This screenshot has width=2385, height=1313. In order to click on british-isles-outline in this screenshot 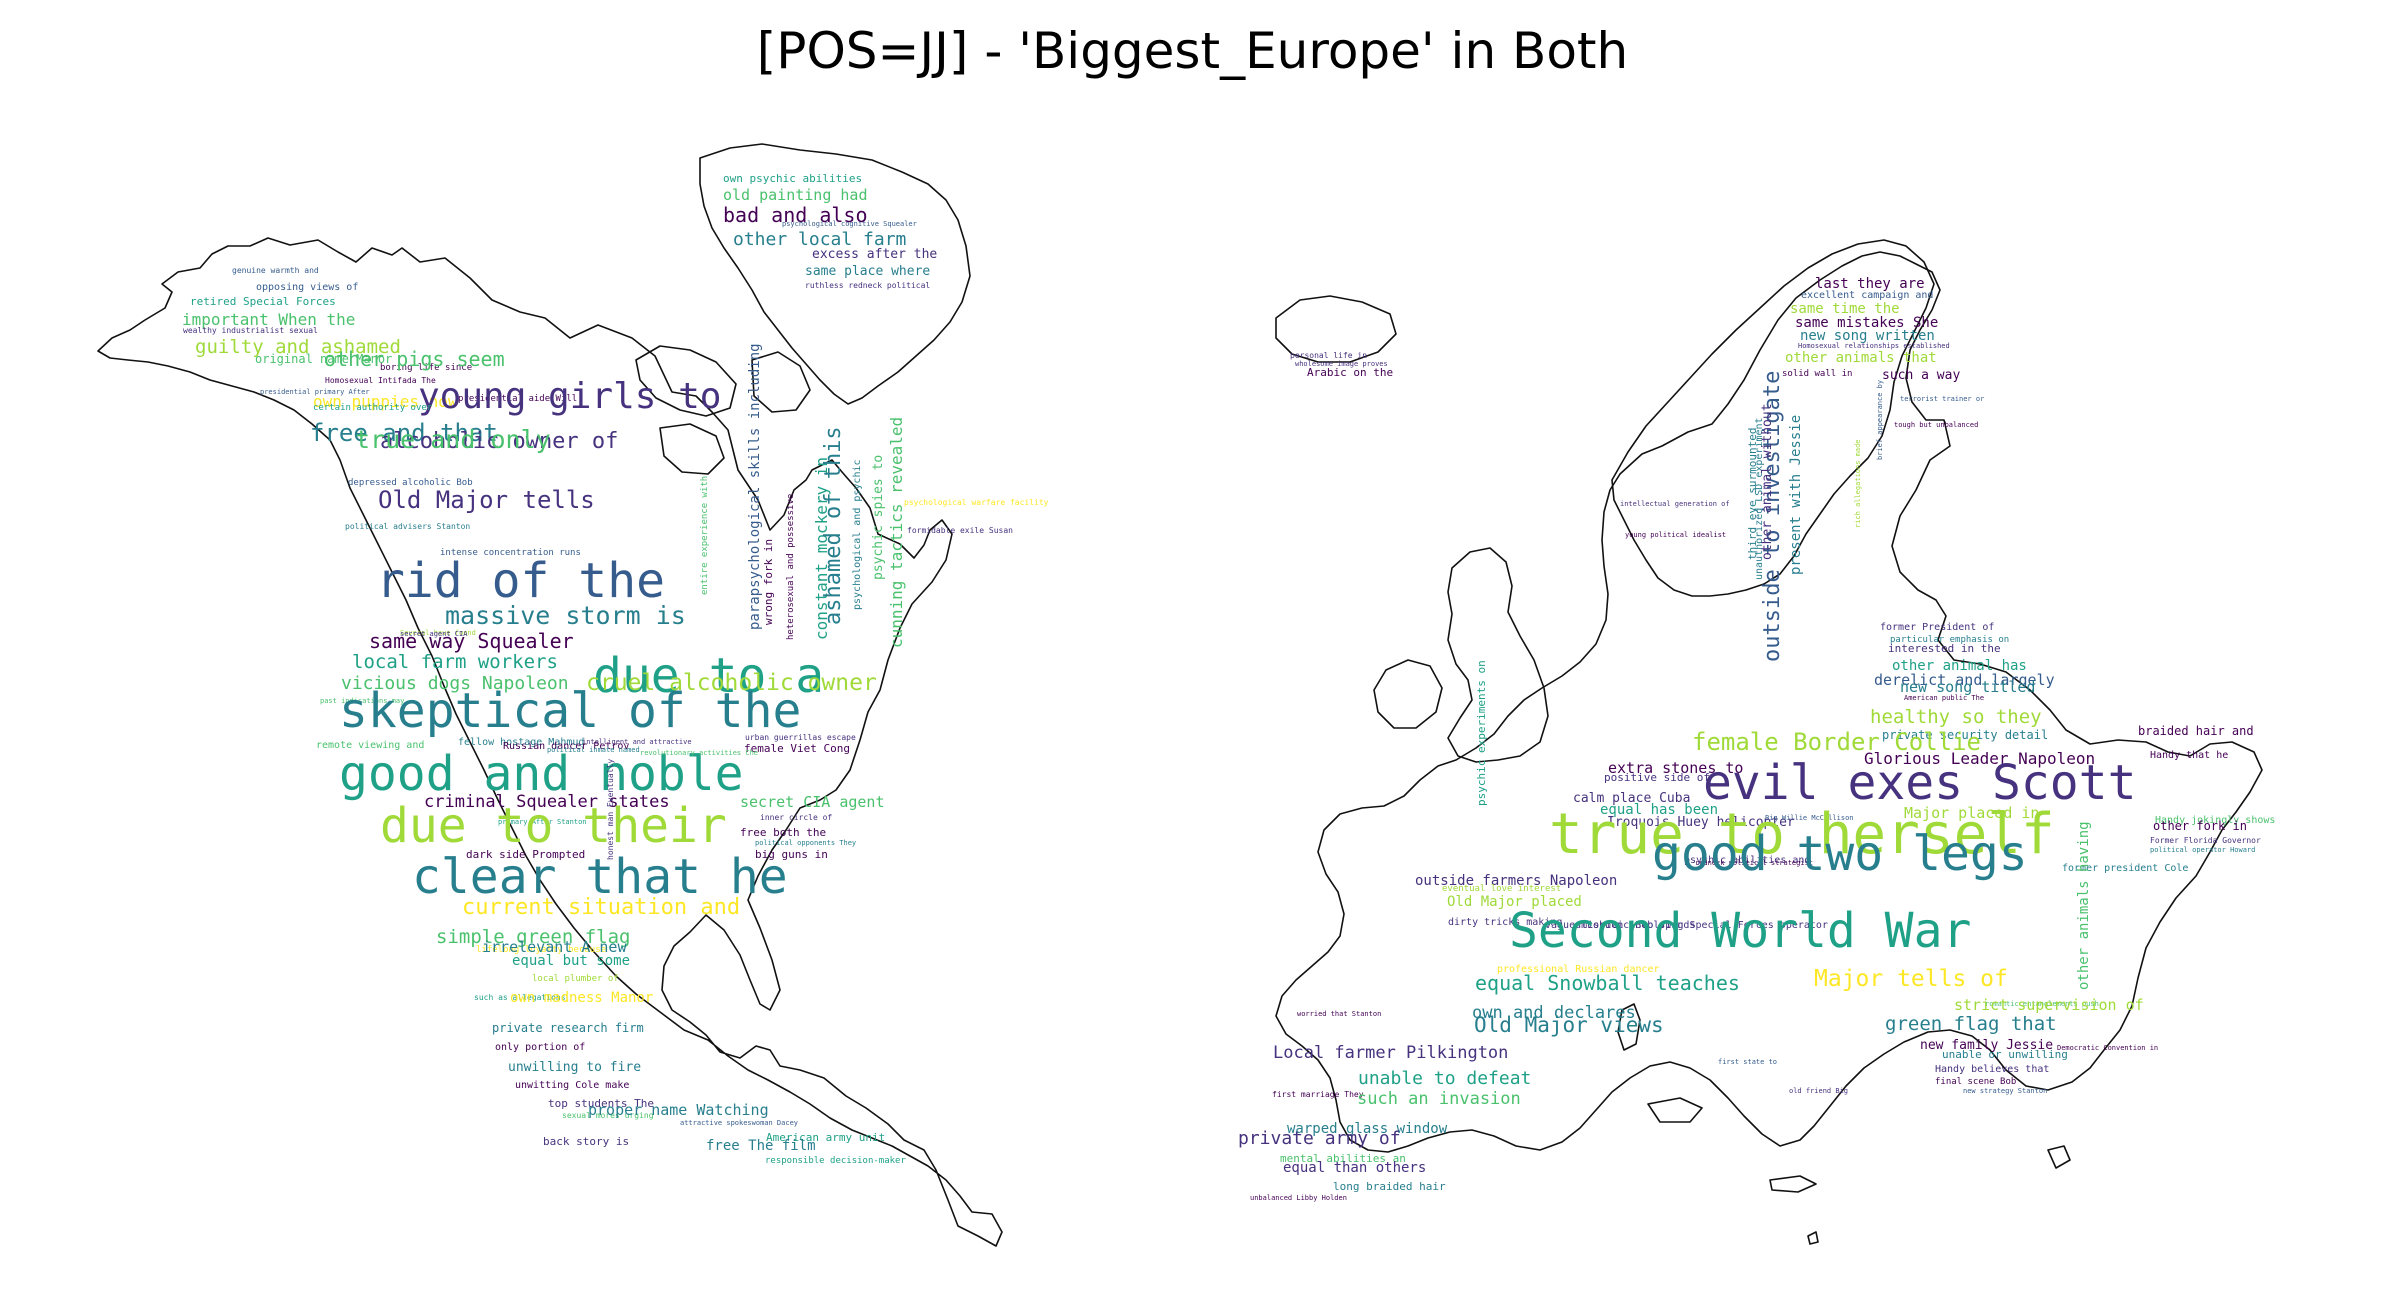, I will do `click(1461, 655)`.